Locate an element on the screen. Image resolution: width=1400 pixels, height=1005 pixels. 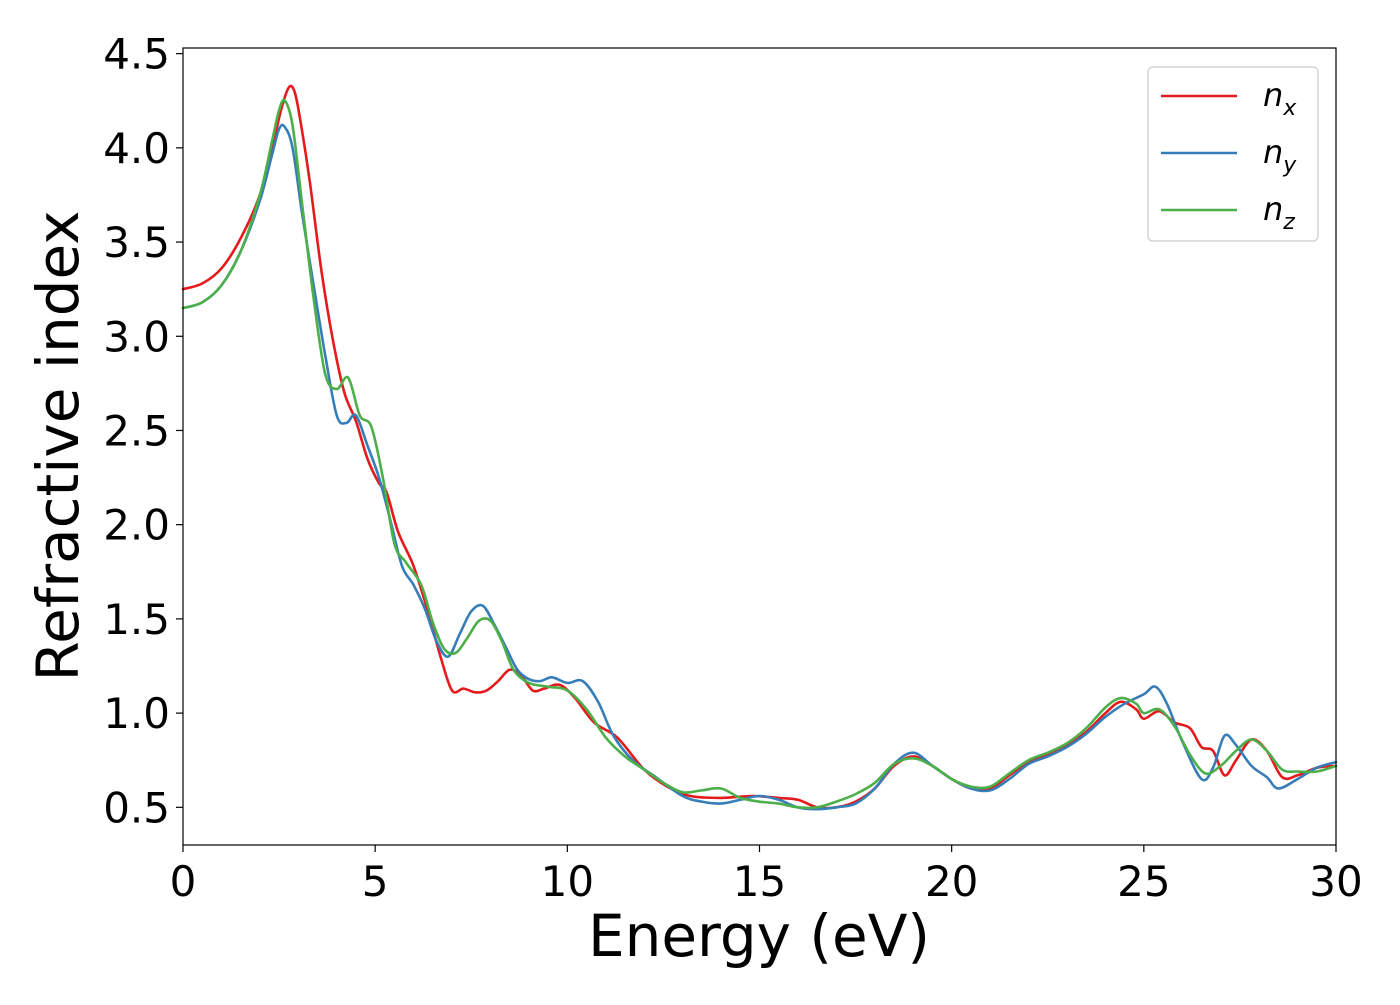
y-tick-label: 2.5 is located at coordinates (136, 430).